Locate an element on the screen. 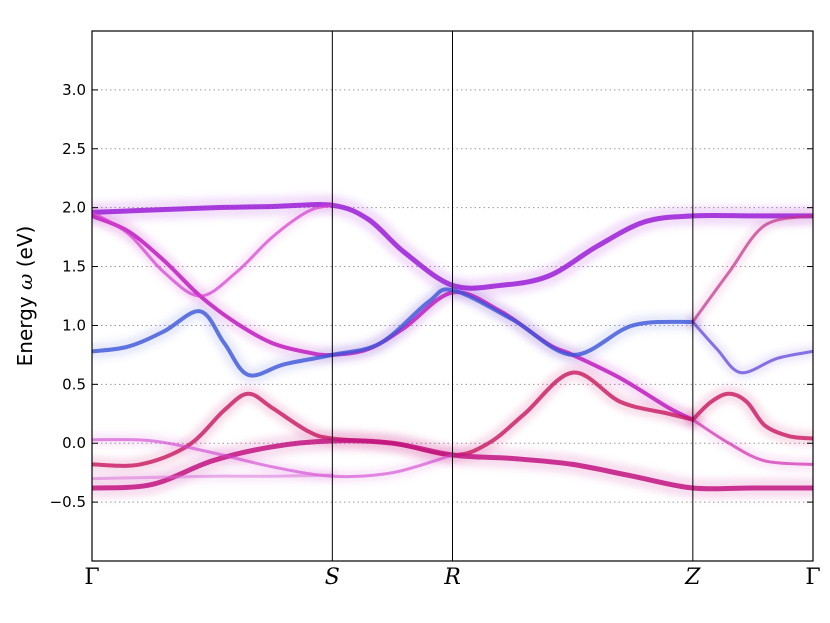 This screenshot has height=623, width=830. y-axis-label-text: Energy is located at coordinates (25, 328).